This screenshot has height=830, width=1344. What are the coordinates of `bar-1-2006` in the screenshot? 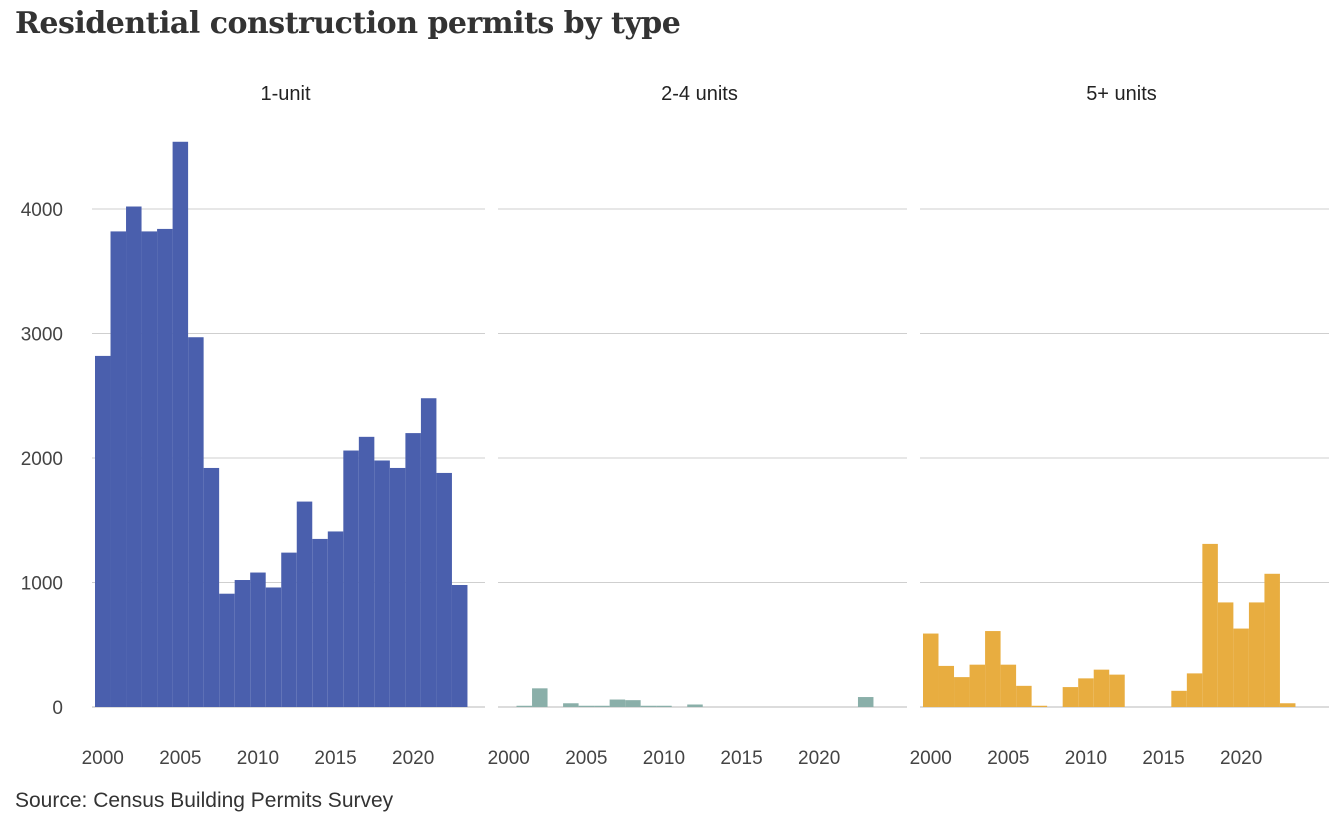 It's located at (196, 522).